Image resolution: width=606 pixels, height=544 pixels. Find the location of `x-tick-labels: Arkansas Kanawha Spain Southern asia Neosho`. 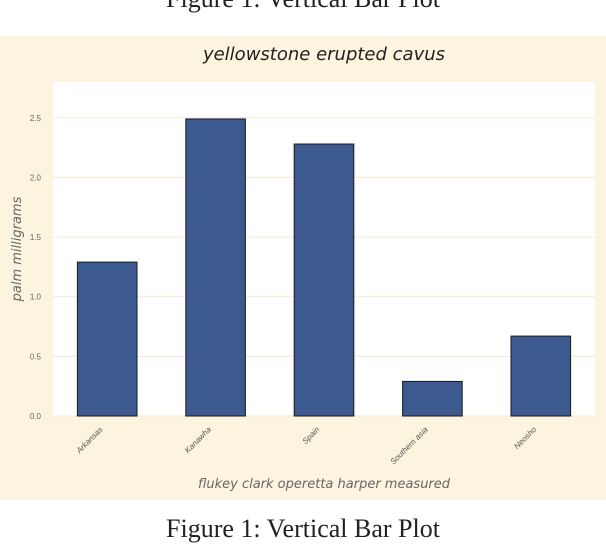

x-tick-labels: Arkansas Kanawha Spain Southern asia Neosho is located at coordinates (306, 446).